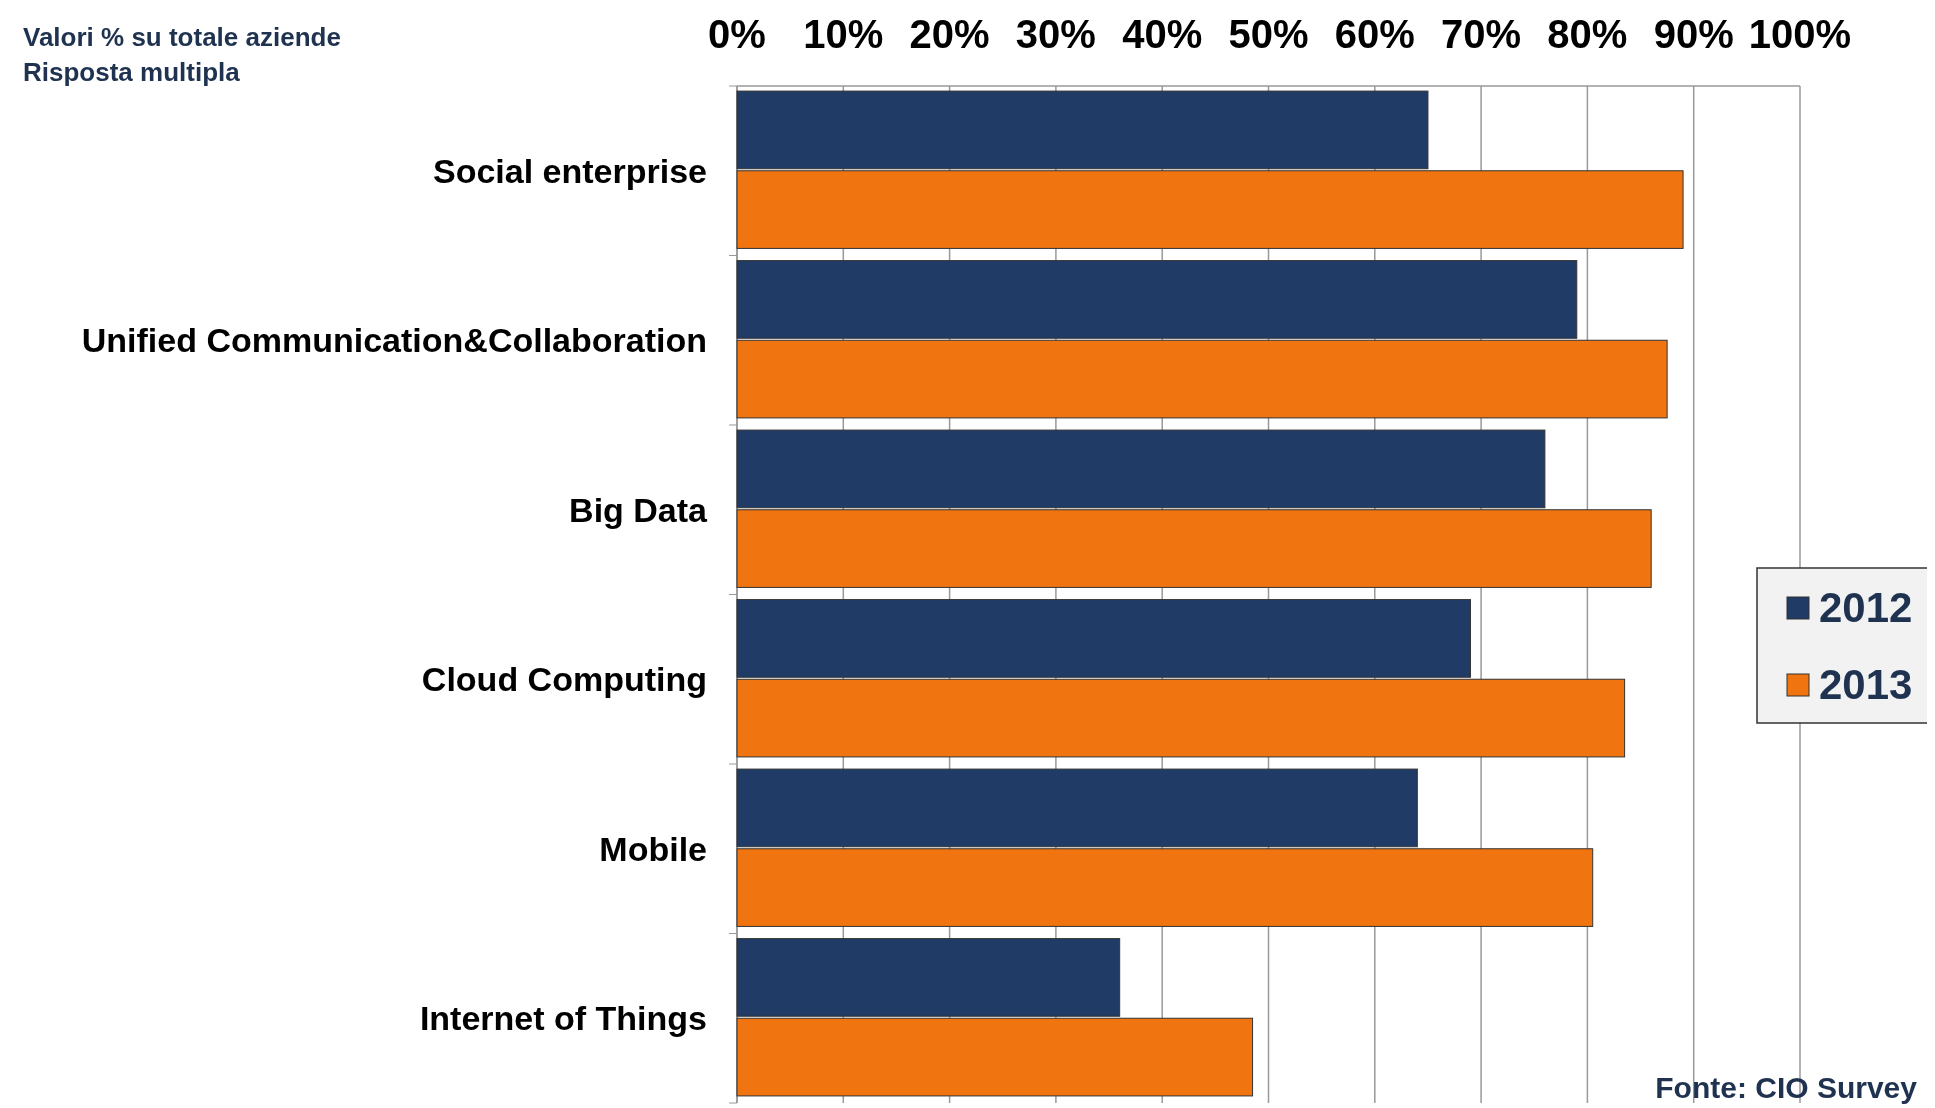  I want to click on x-tick-label: 30%, so click(1055, 34).